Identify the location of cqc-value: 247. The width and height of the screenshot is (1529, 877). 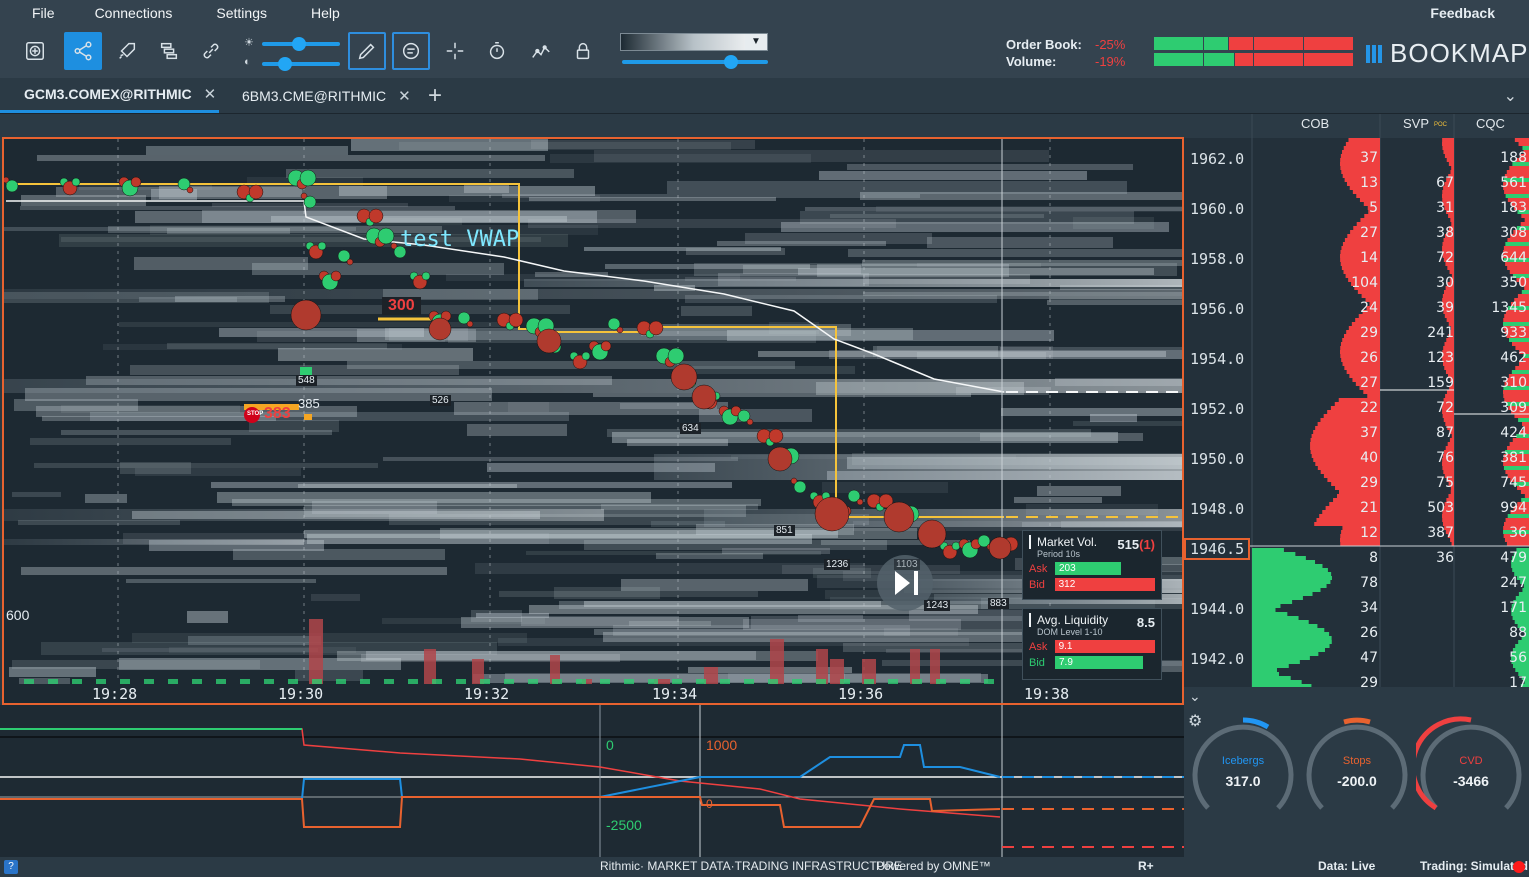
(1513, 583).